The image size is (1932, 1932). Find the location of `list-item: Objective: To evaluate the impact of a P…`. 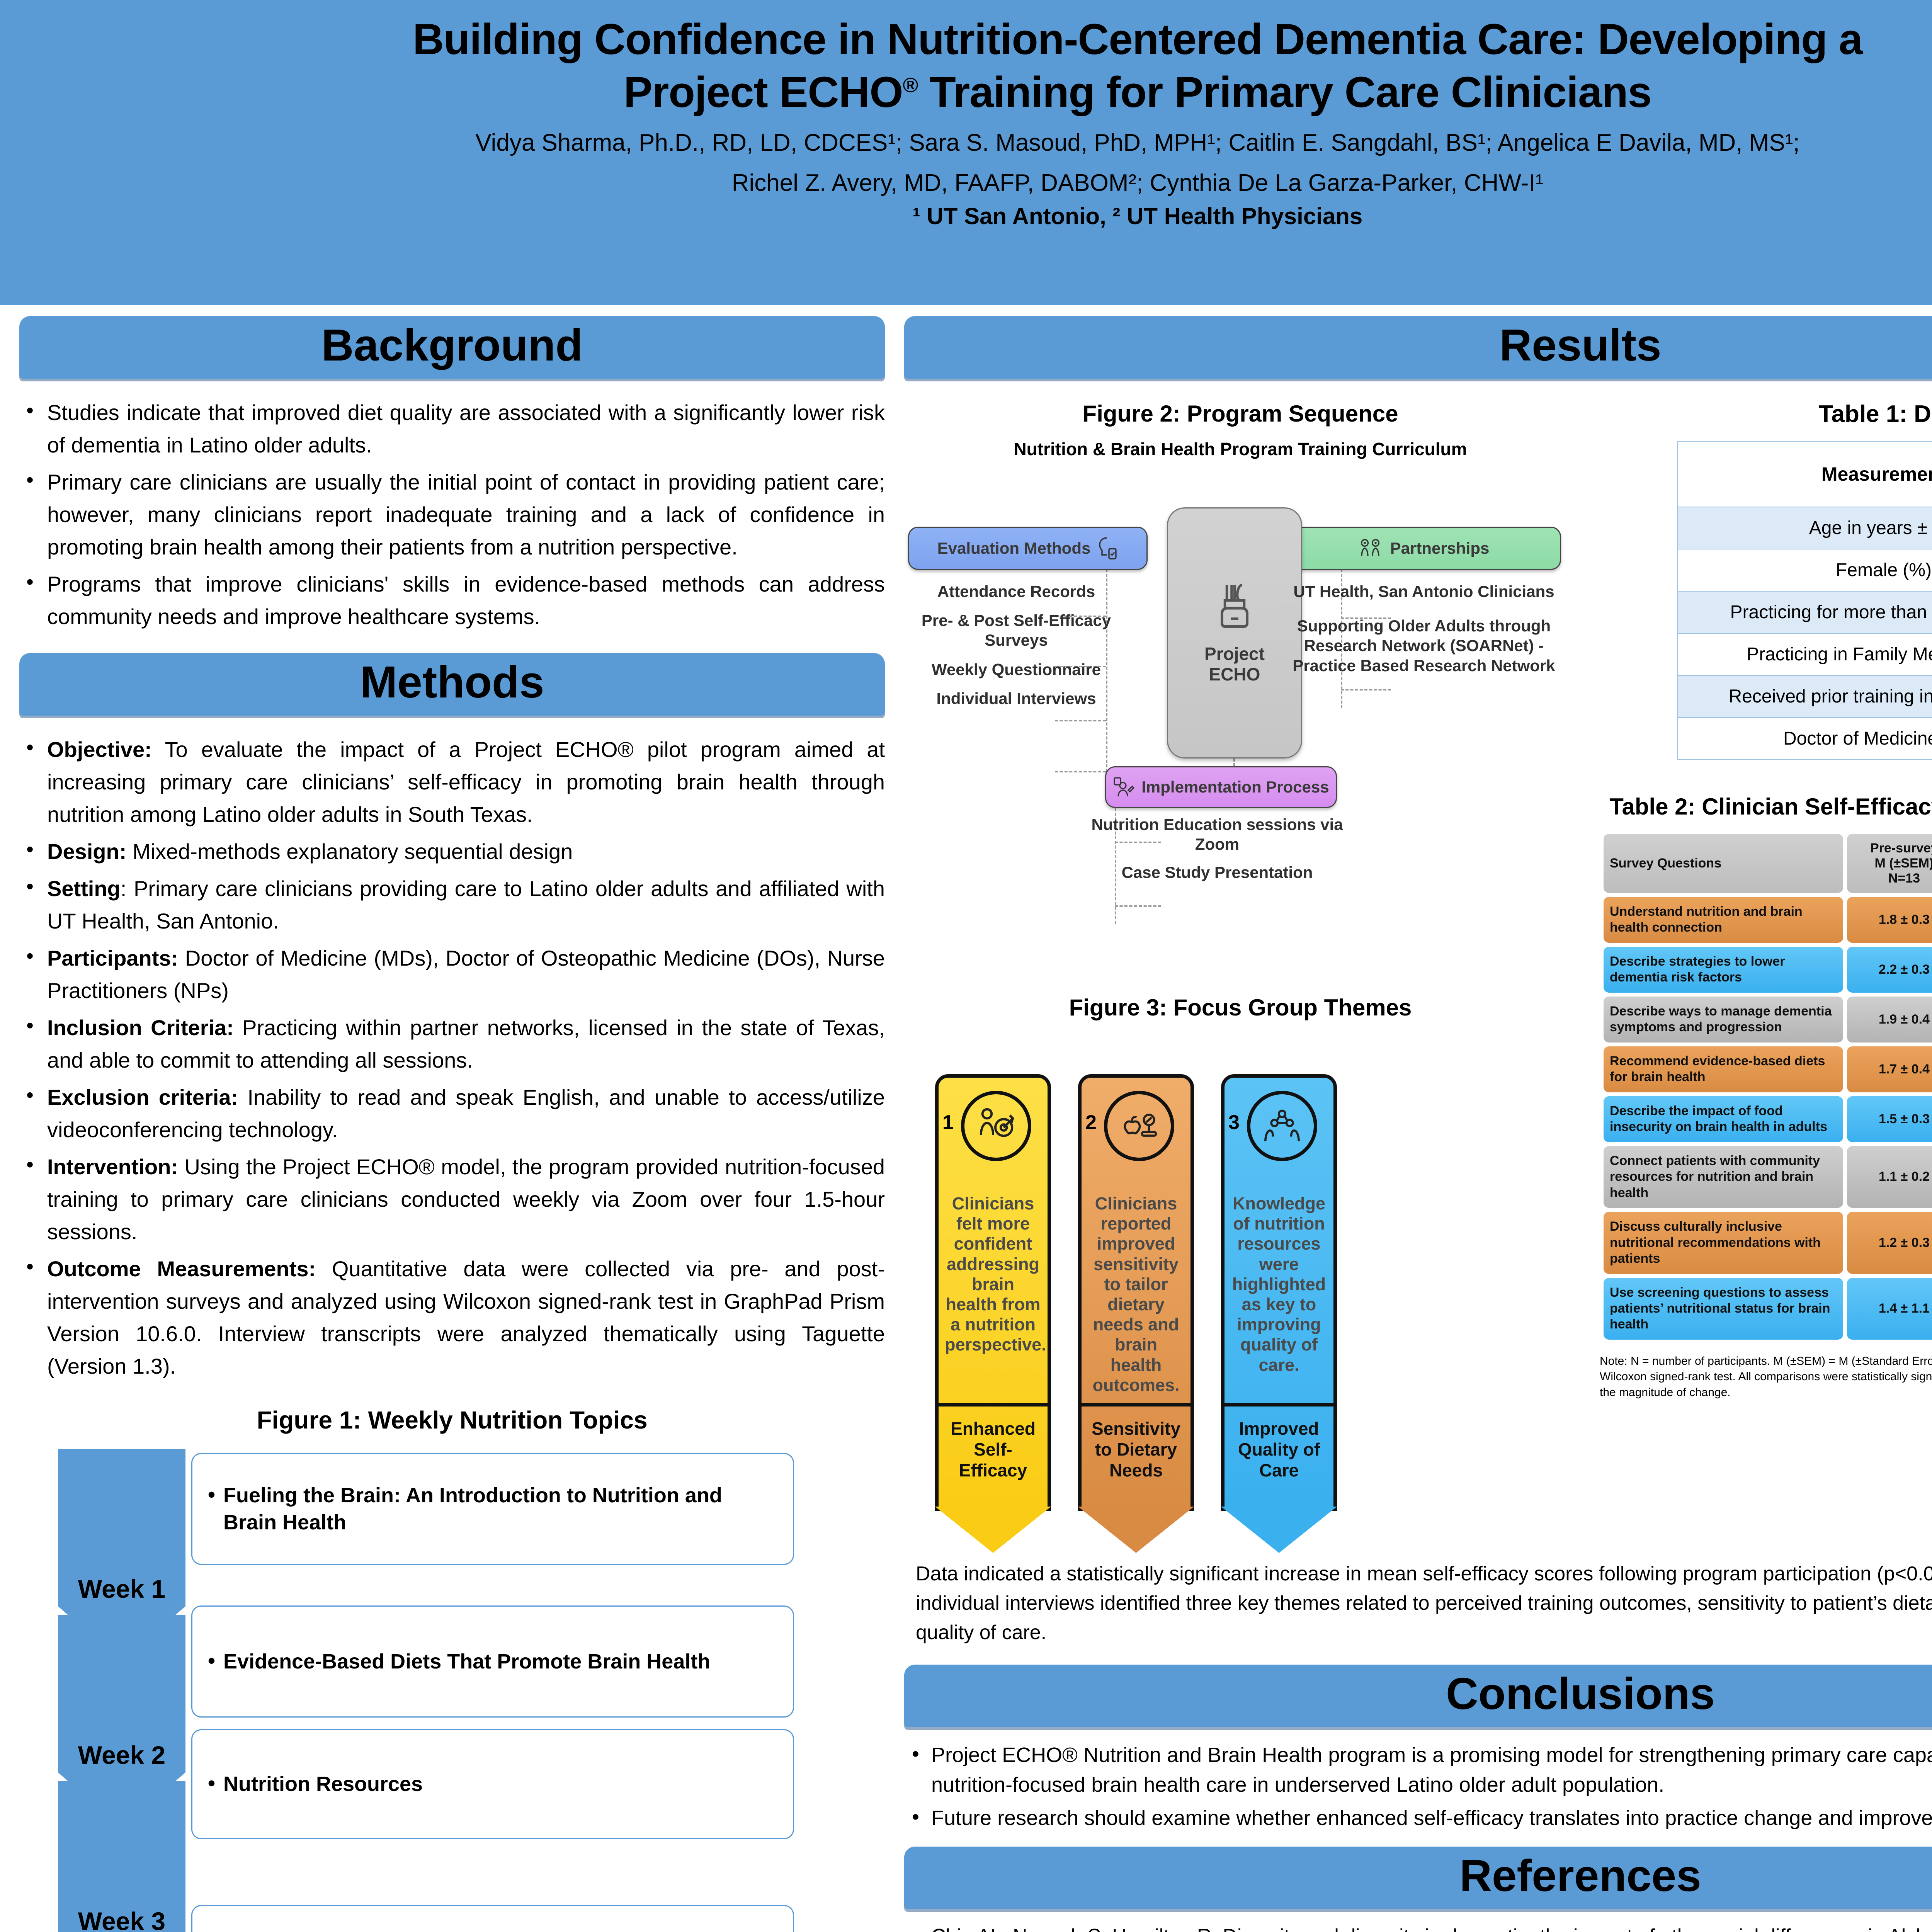

list-item: Objective: To evaluate the impact of a P… is located at coordinates (452, 781).